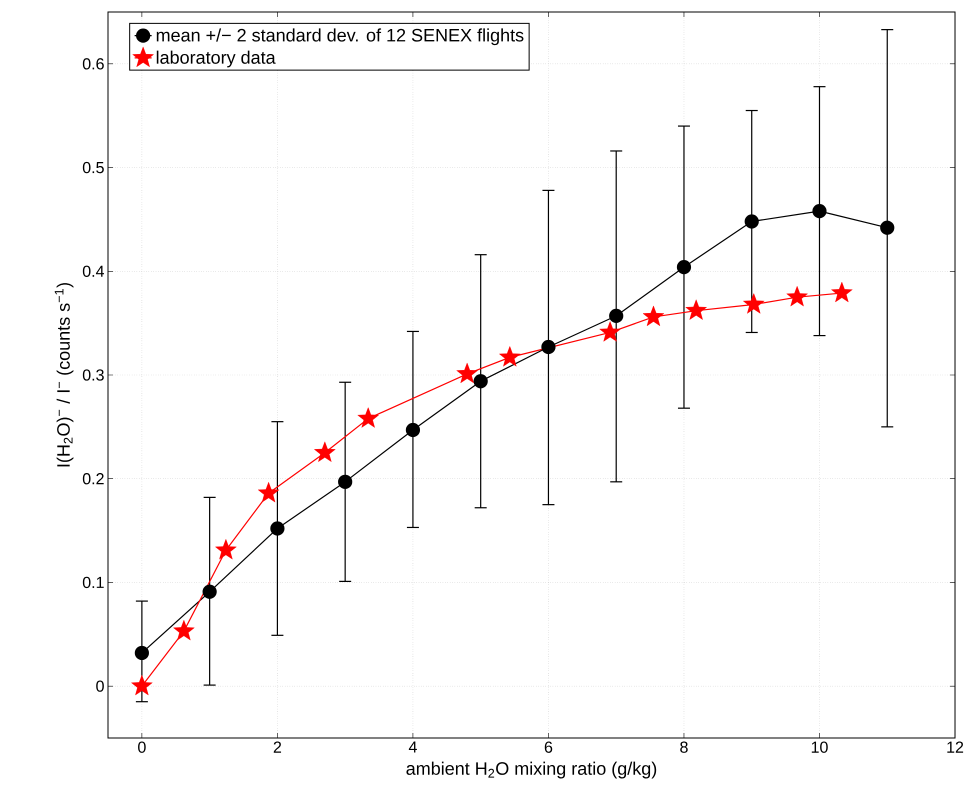  Describe the element at coordinates (684, 747) in the screenshot. I see `x-tick-label: 8` at that location.